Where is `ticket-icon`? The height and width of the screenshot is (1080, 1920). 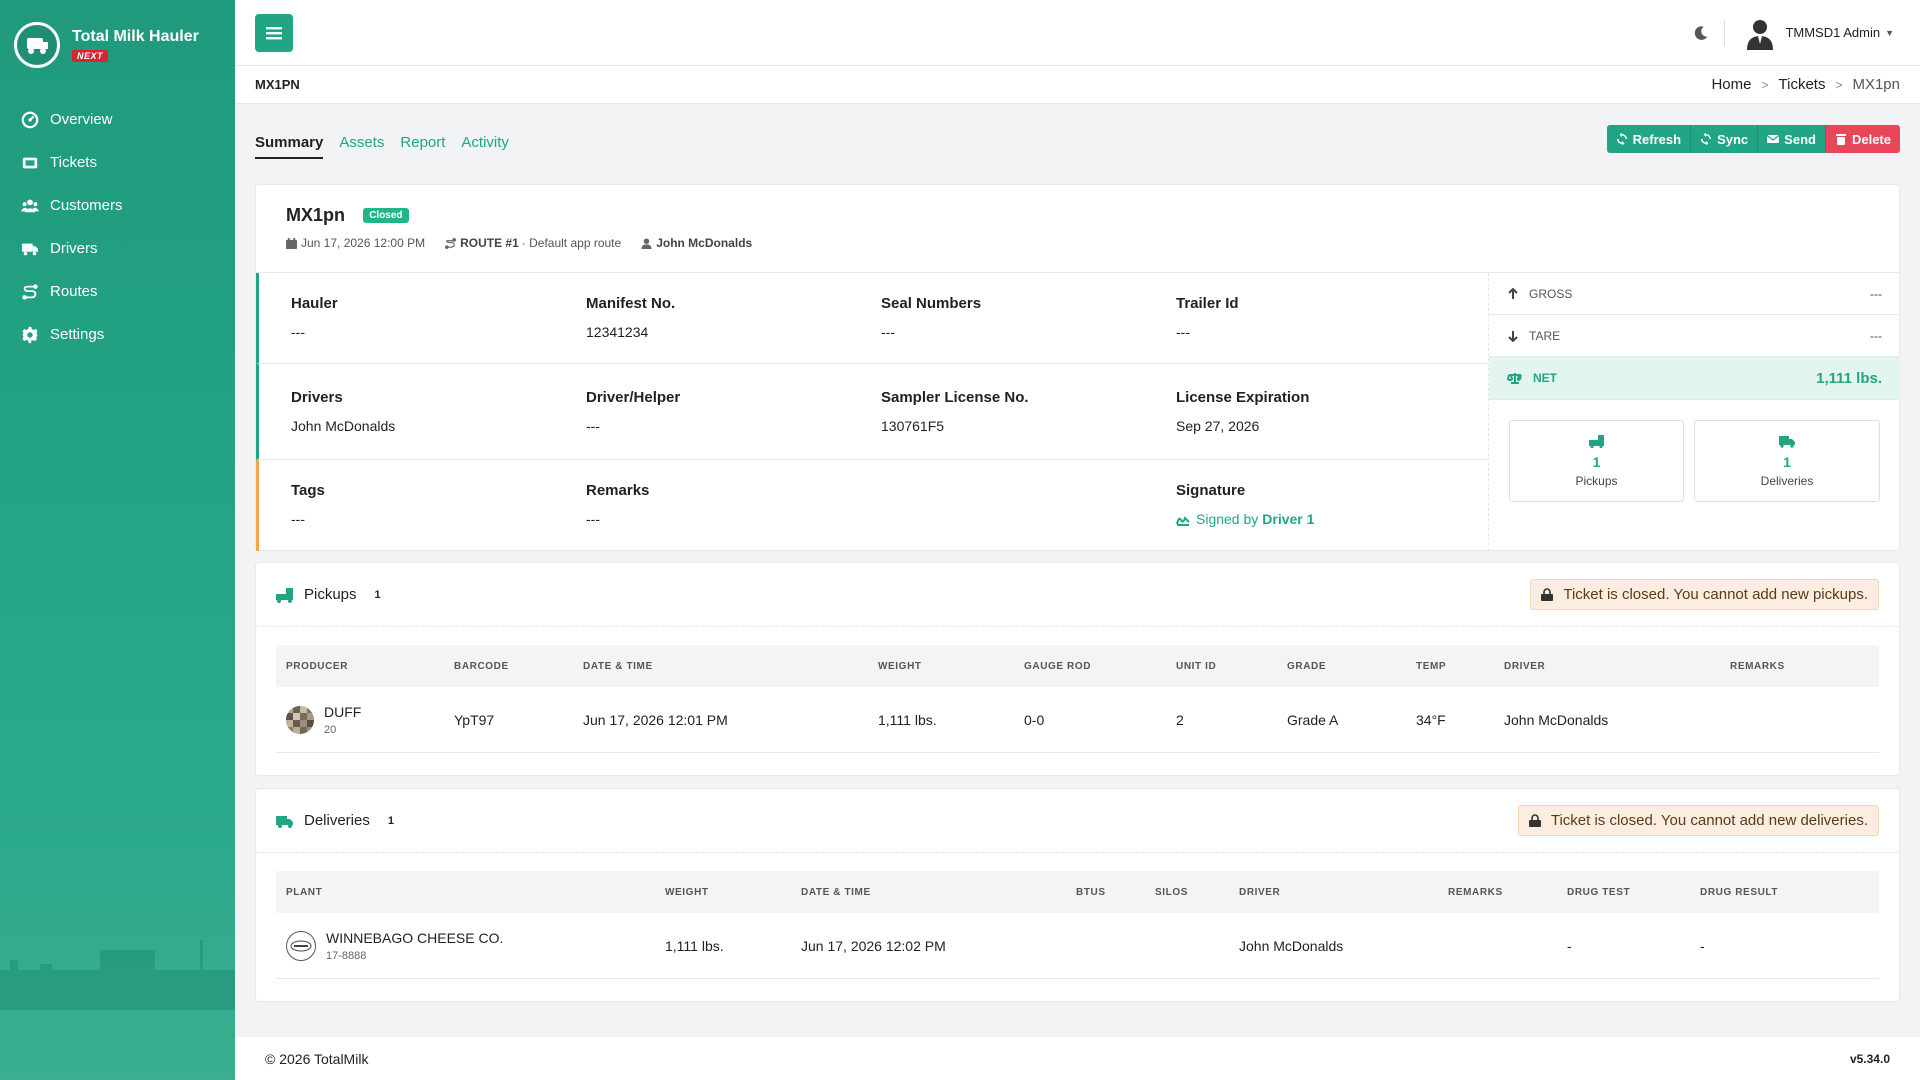
ticket-icon is located at coordinates (30, 163).